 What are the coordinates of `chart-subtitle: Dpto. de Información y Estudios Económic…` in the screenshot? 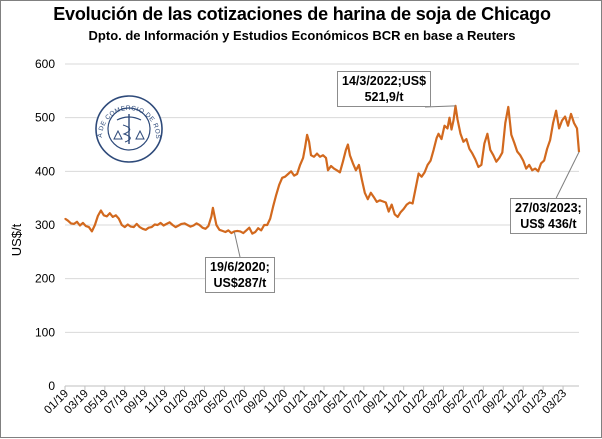 It's located at (302, 35).